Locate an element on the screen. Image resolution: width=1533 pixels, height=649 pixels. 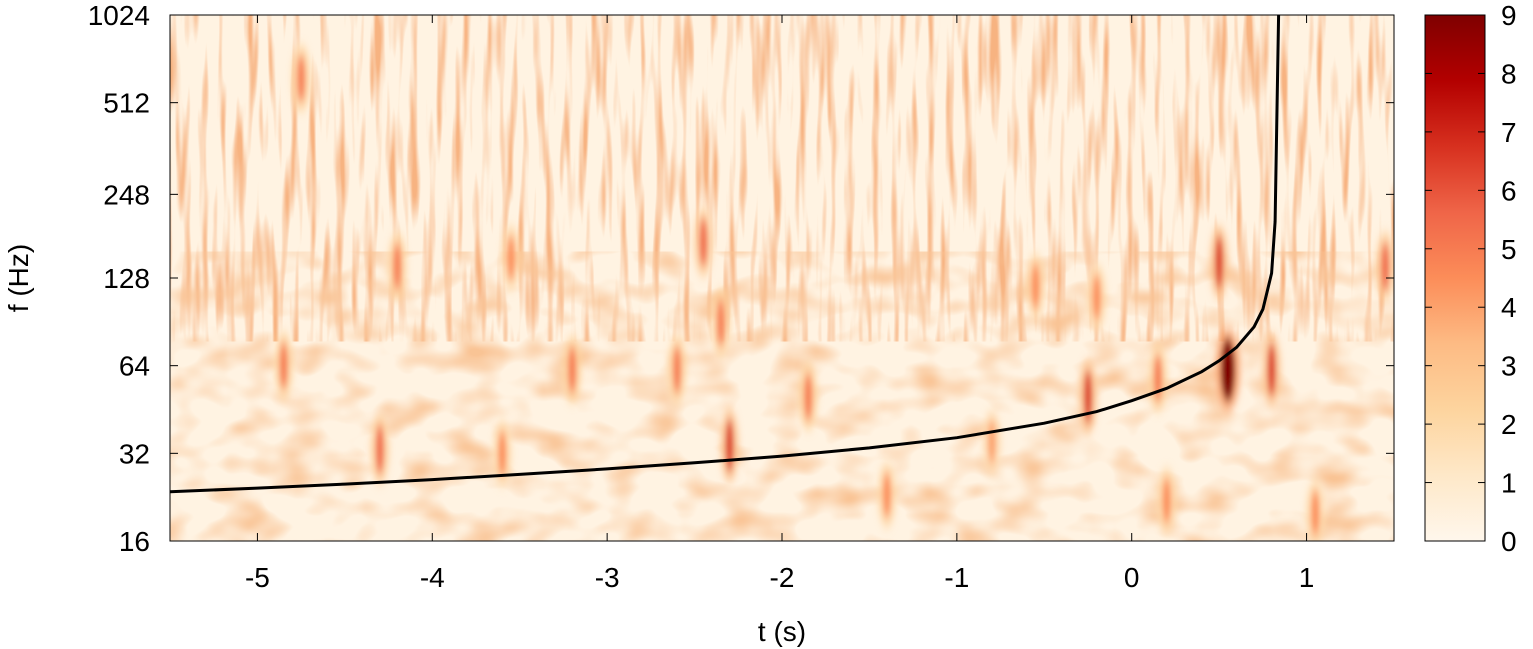
colorbar-gradient is located at coordinates (1455, 278).